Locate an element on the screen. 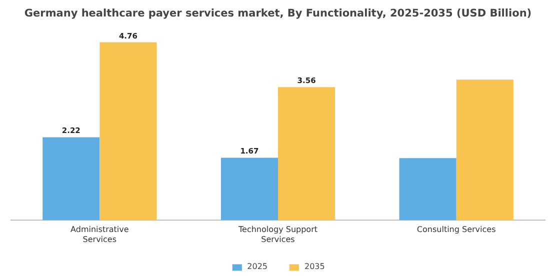 This screenshot has width=560, height=280. x-tick-label: Technology Support Services is located at coordinates (278, 234).